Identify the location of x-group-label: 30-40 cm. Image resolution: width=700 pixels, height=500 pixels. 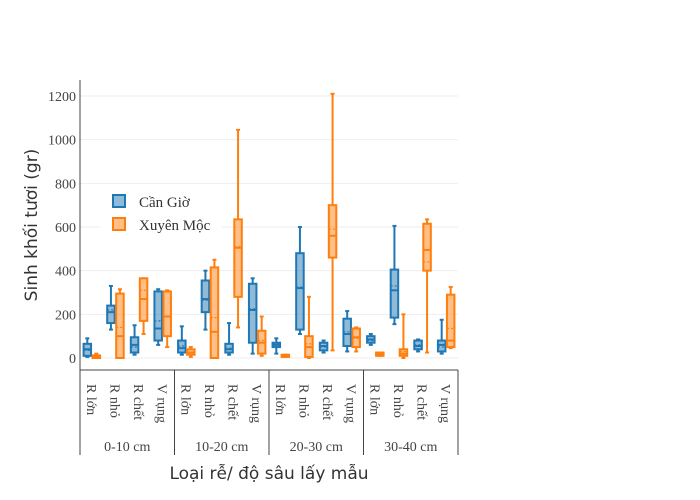
(410, 447).